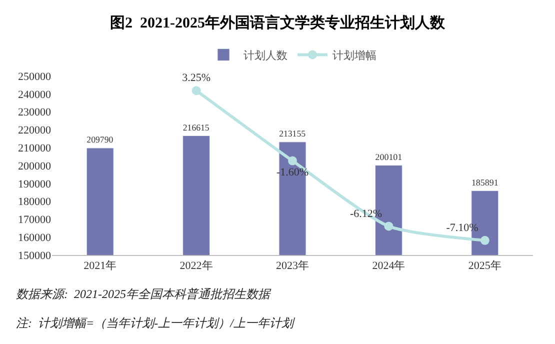 This screenshot has width=555, height=344. What do you see at coordinates (196, 78) in the screenshot?
I see `data-label: 3.25%` at bounding box center [196, 78].